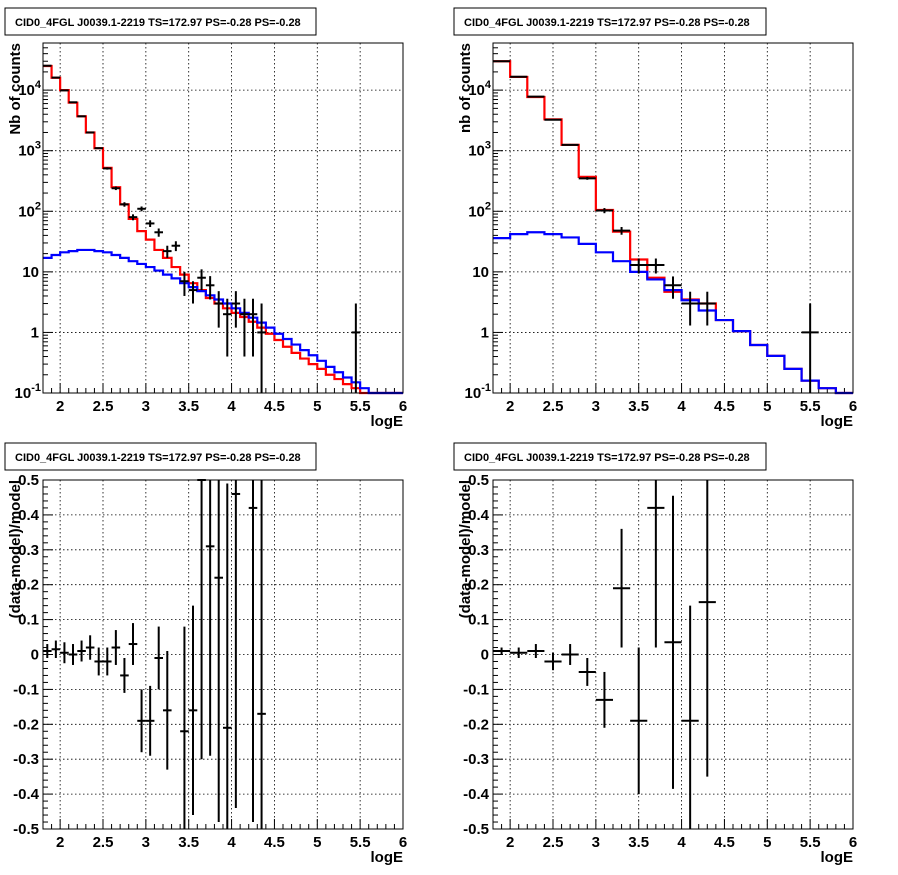 This screenshot has height=875, width=898. Describe the element at coordinates (30, 272) in the screenshot. I see `y-tick-label: 10` at that location.